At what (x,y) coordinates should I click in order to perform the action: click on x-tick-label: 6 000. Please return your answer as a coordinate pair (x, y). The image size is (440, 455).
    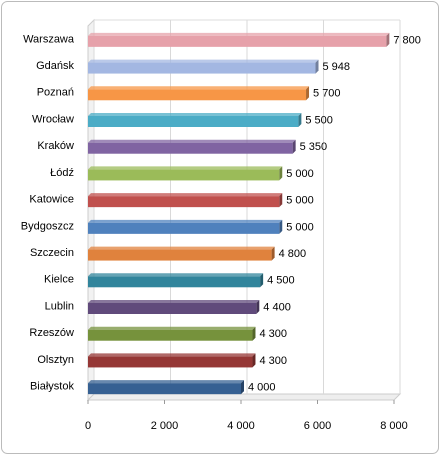
    Looking at the image, I should click on (318, 426).